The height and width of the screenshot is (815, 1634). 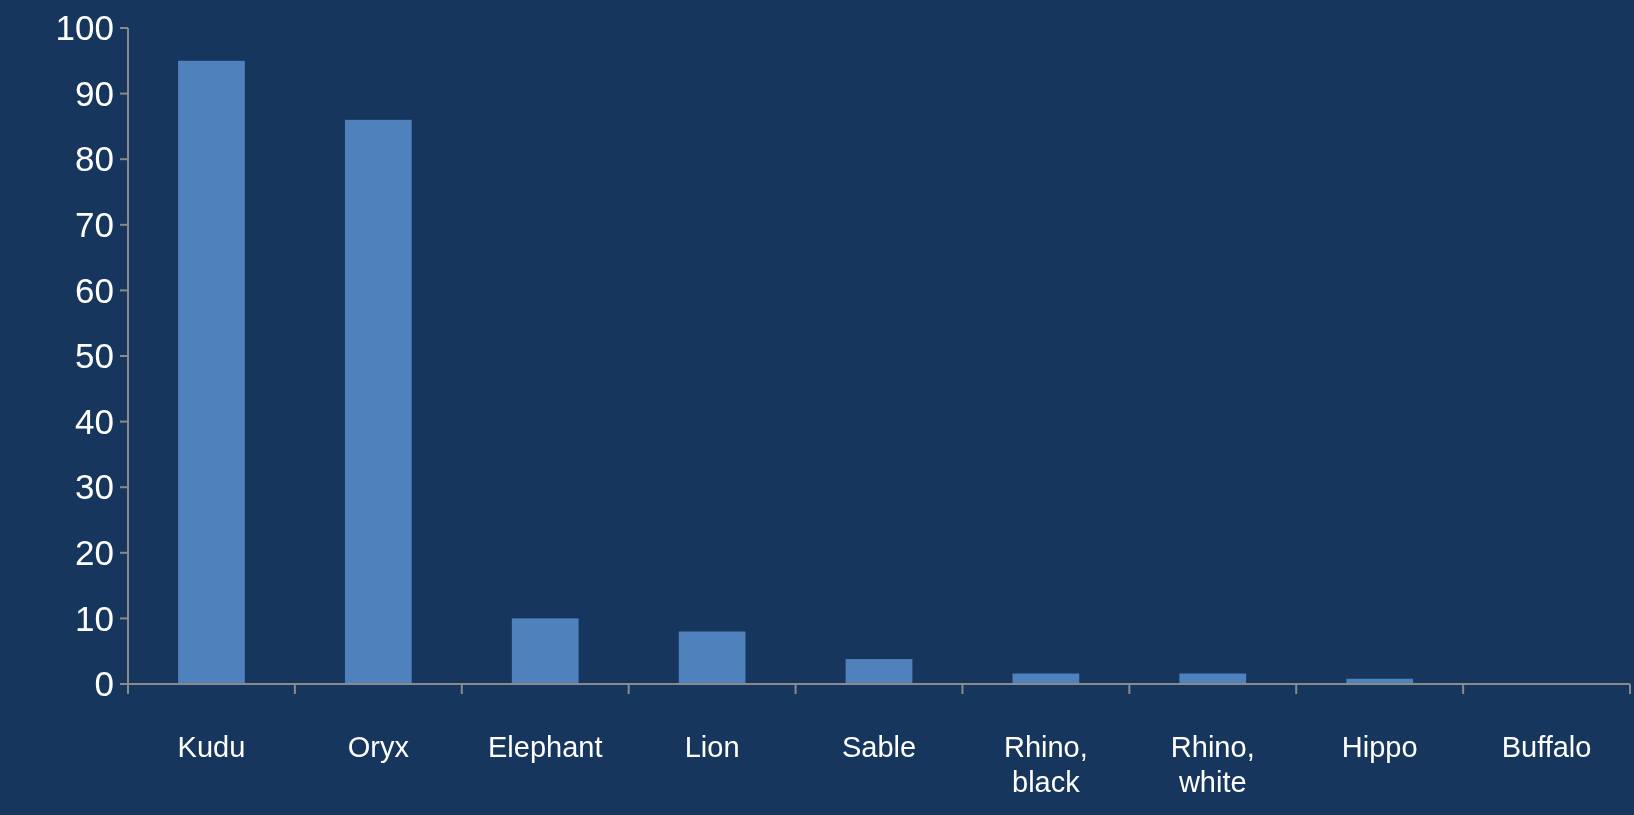 What do you see at coordinates (1212, 764) in the screenshot?
I see `x-tick-label: Rhino, white` at bounding box center [1212, 764].